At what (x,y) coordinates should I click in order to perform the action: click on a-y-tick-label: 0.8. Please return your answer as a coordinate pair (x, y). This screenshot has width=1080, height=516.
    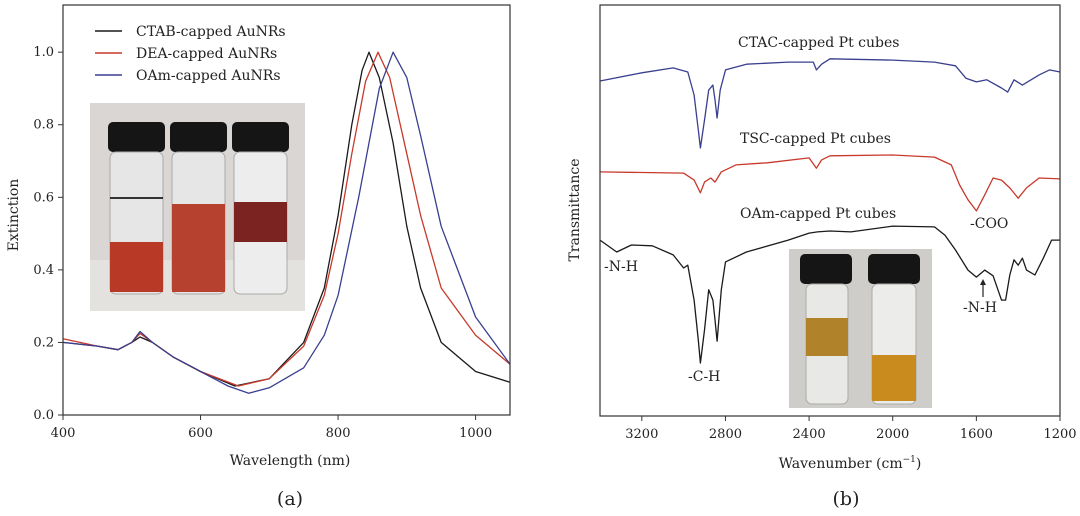
    Looking at the image, I should click on (43, 125).